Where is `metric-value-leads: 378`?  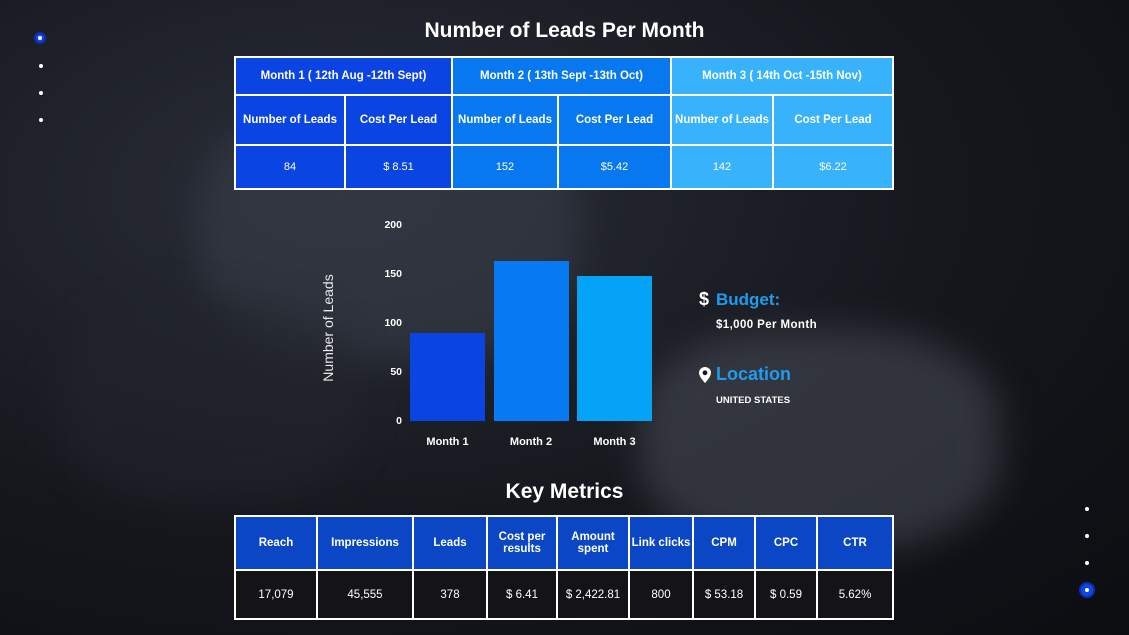 metric-value-leads: 378 is located at coordinates (450, 594).